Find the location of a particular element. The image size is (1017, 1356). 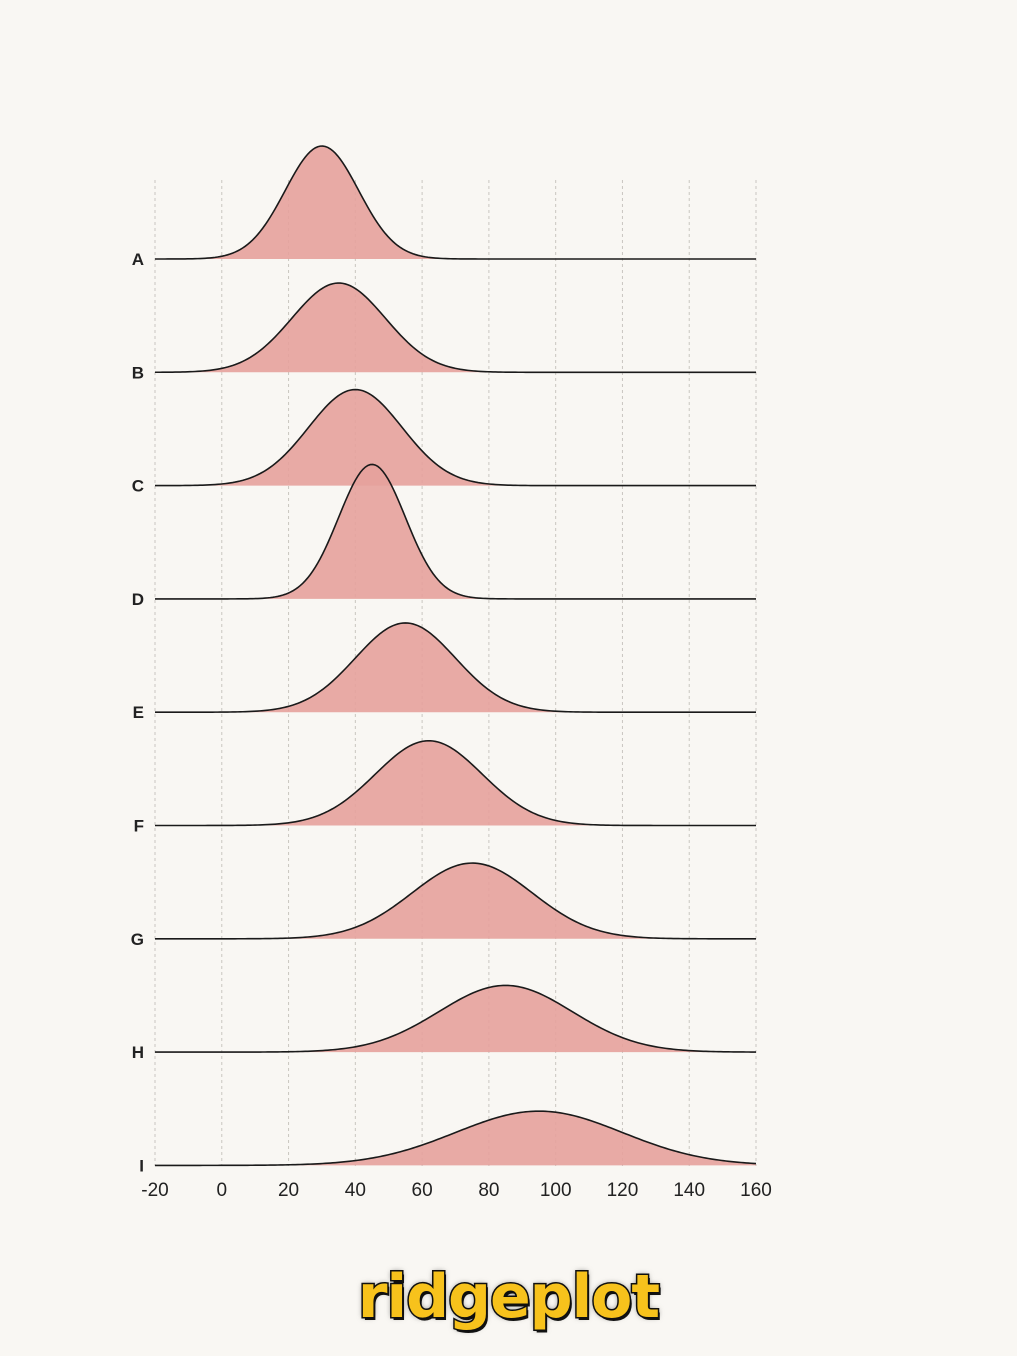

ridge-area-I is located at coordinates (455, 1138).